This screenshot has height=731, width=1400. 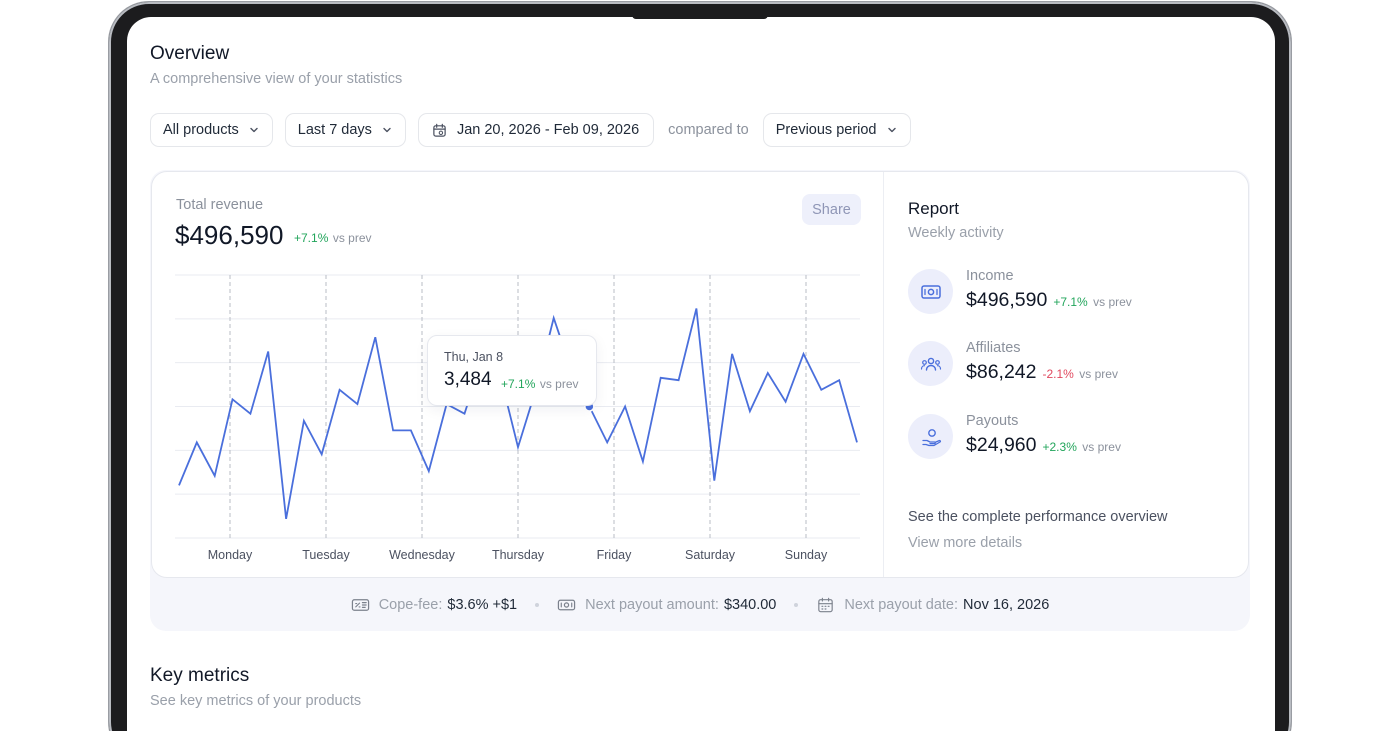 What do you see at coordinates (1049, 300) in the screenshot?
I see `income-value-row: $496,590 +7.1% vs prev` at bounding box center [1049, 300].